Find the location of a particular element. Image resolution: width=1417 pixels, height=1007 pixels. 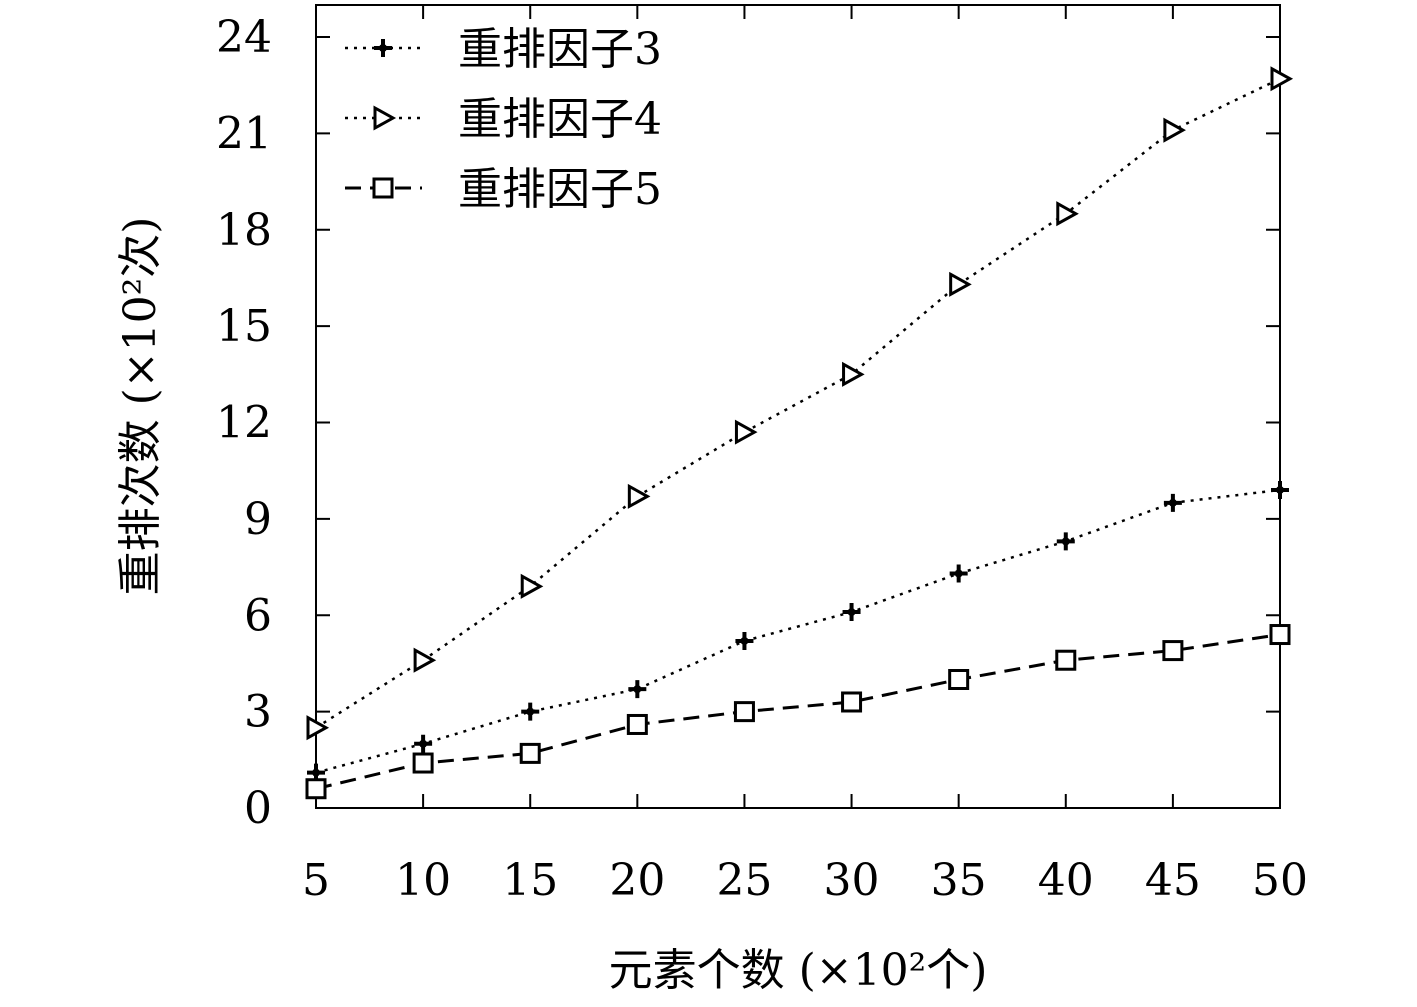

x-tick-label: 10 is located at coordinates (423, 880).